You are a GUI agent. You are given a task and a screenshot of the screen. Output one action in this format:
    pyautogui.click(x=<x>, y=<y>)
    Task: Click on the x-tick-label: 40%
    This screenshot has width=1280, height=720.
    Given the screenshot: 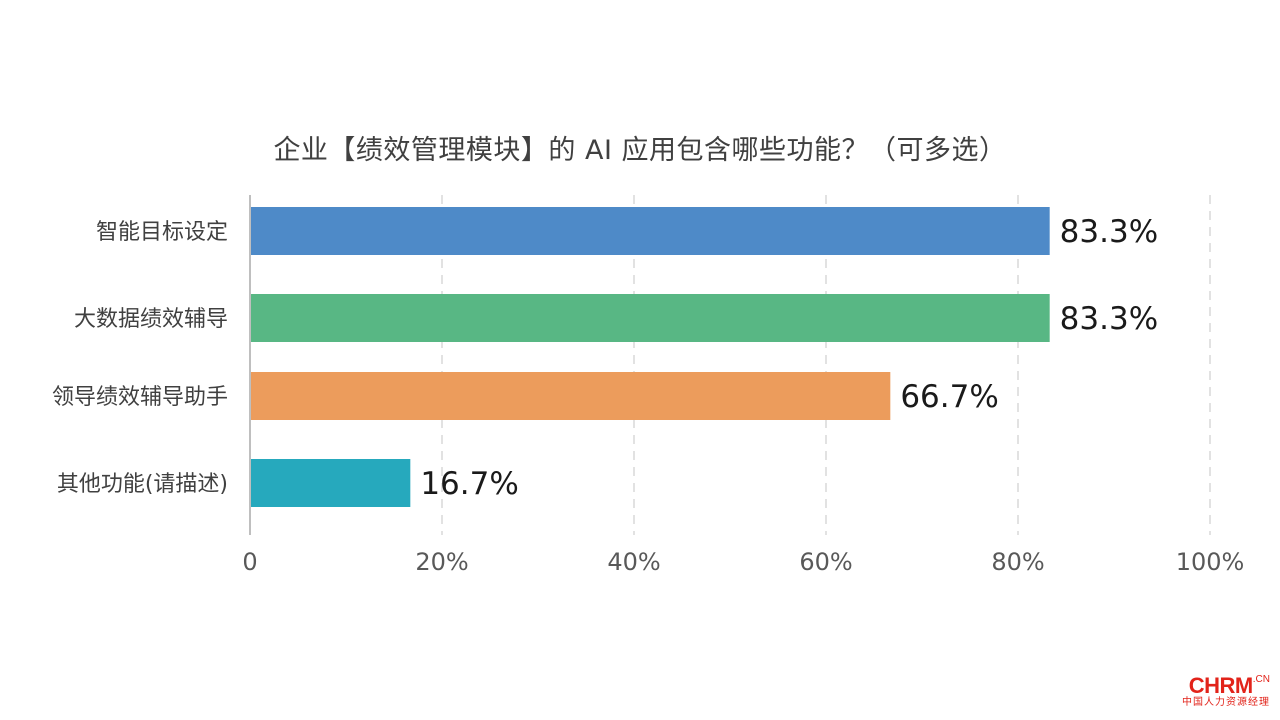 What is the action you would take?
    pyautogui.click(x=633, y=562)
    